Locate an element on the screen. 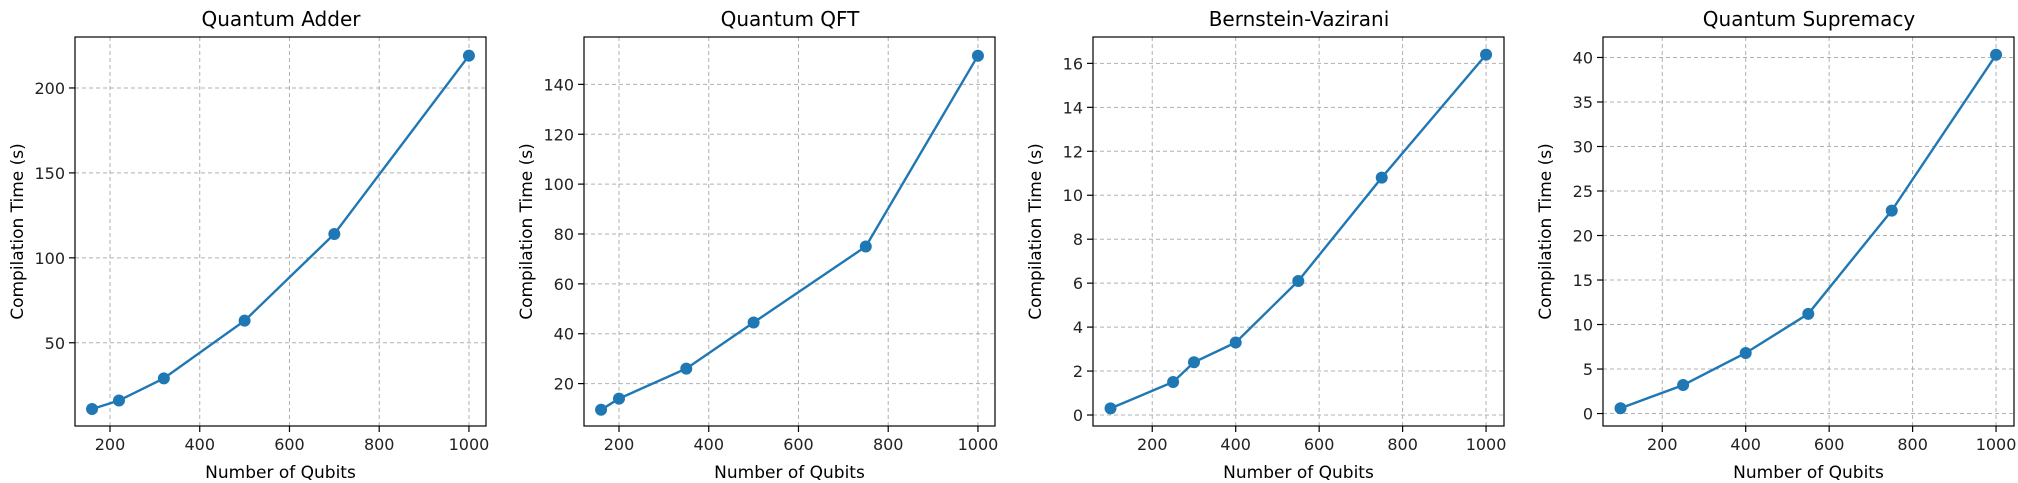 This screenshot has width=2018, height=483. y-tick-label: 30 is located at coordinates (1583, 146).